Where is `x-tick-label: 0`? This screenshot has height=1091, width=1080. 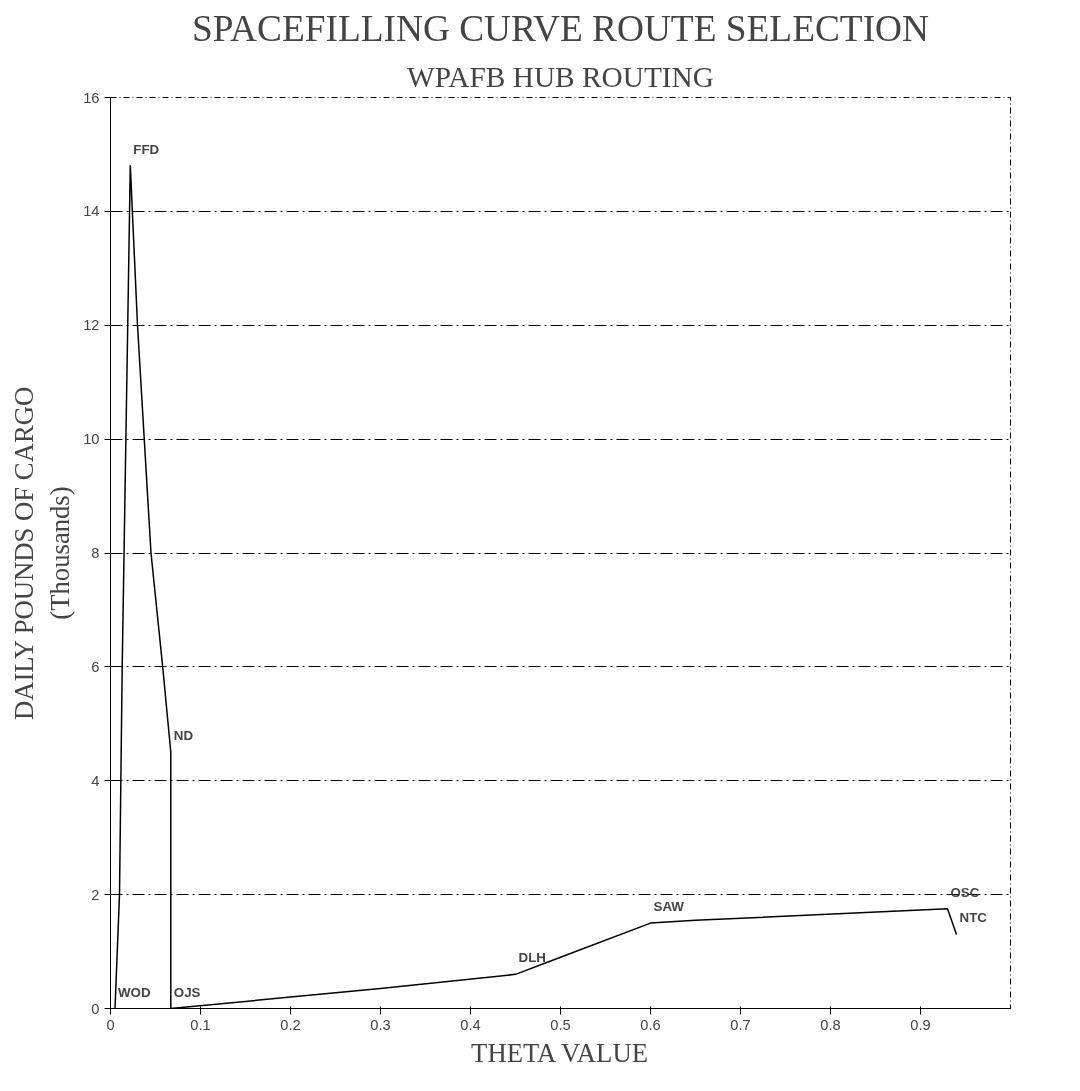 x-tick-label: 0 is located at coordinates (110, 1024).